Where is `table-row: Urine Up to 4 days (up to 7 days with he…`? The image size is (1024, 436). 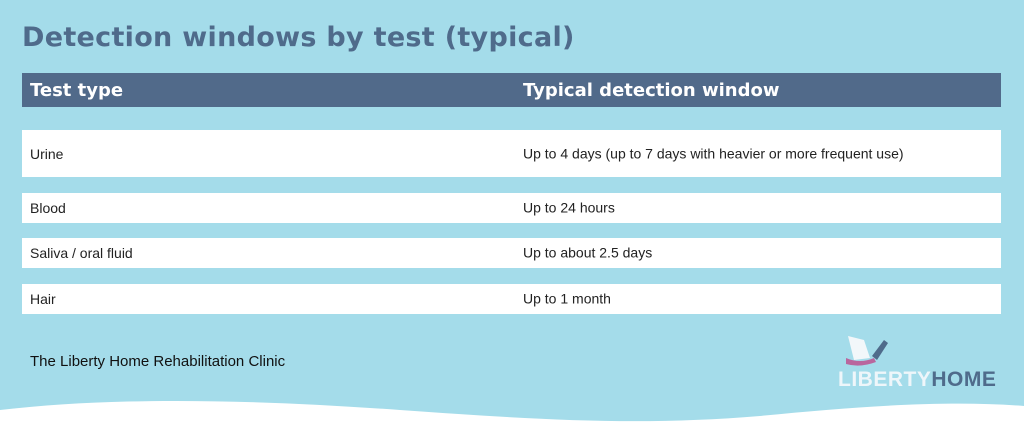 table-row: Urine Up to 4 days (up to 7 days with he… is located at coordinates (511, 153).